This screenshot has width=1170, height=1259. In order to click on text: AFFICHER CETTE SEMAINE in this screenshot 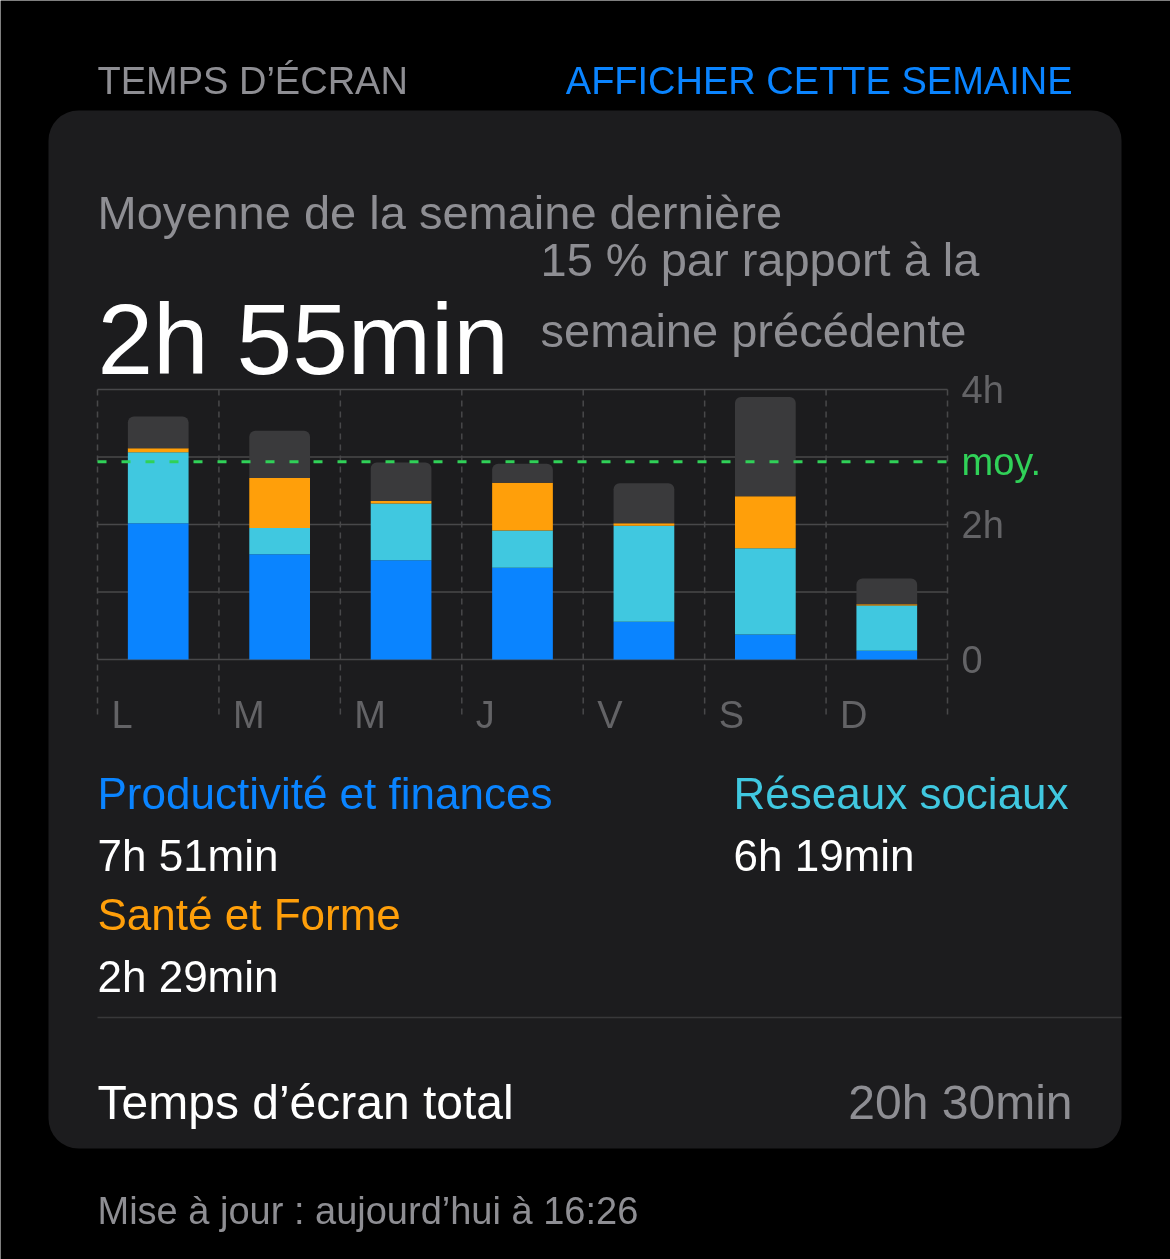, I will do `click(819, 80)`.